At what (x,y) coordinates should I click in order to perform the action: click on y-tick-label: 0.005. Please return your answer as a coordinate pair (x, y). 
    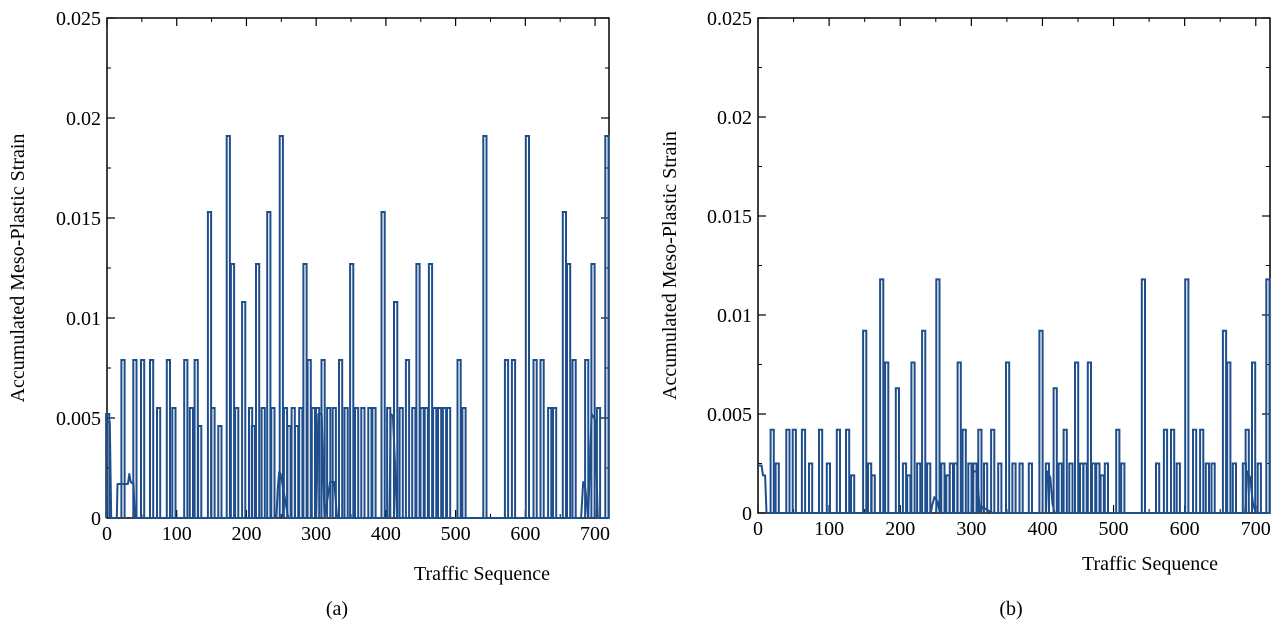
    Looking at the image, I should click on (729, 415).